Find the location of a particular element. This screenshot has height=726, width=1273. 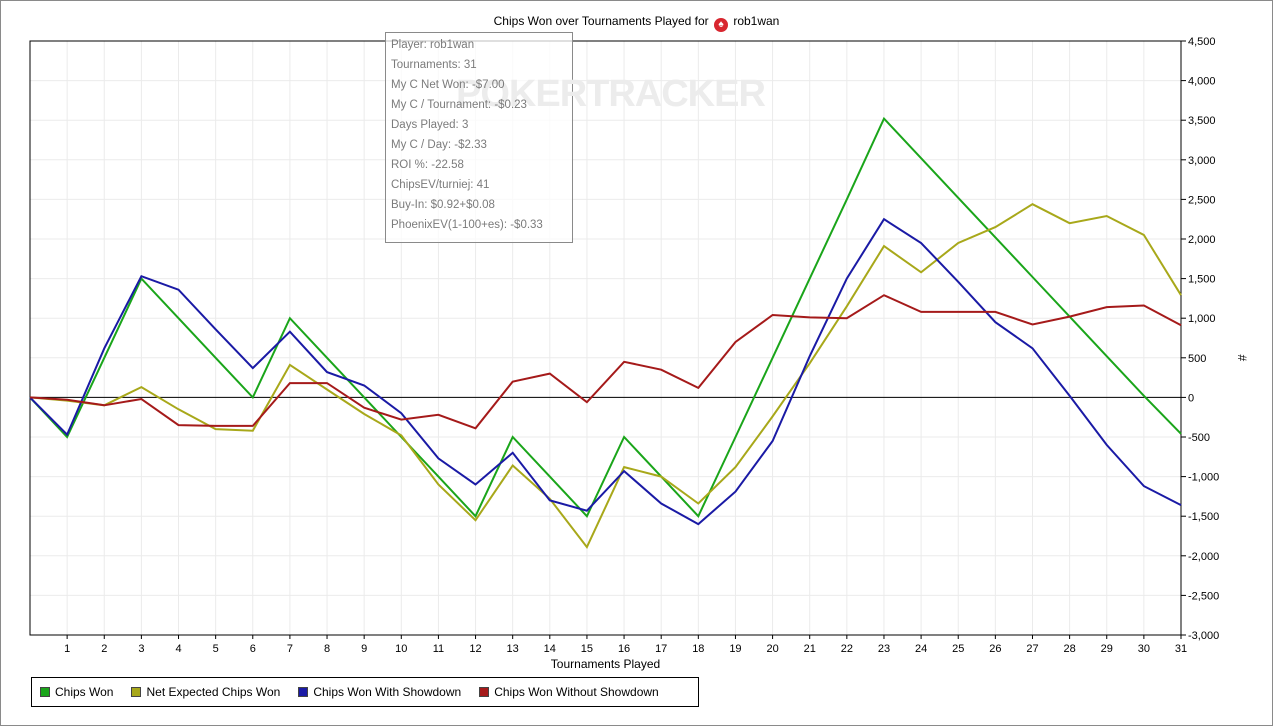

y-tick-label: -1,000 is located at coordinates (1203, 478).